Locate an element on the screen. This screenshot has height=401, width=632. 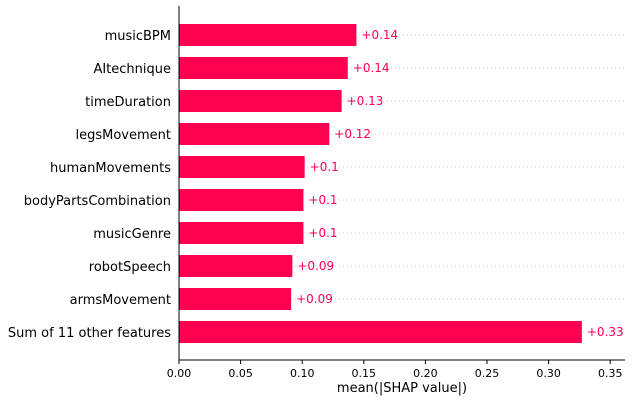
category-label-3: legsMovement is located at coordinates (124, 135).